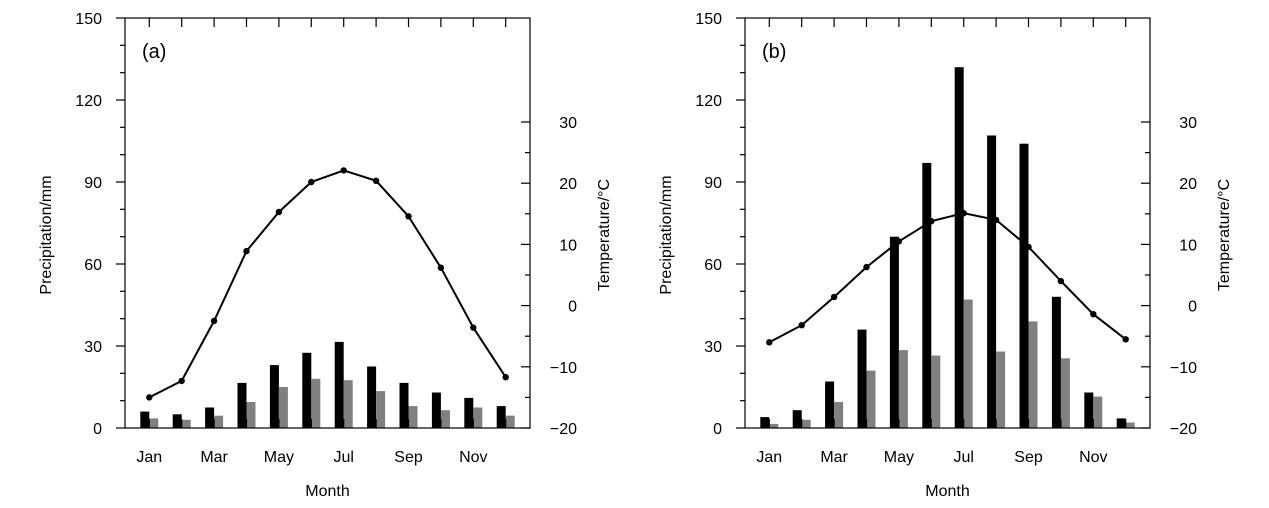  What do you see at coordinates (899, 457) in the screenshot?
I see `x-tick-label-may: May` at bounding box center [899, 457].